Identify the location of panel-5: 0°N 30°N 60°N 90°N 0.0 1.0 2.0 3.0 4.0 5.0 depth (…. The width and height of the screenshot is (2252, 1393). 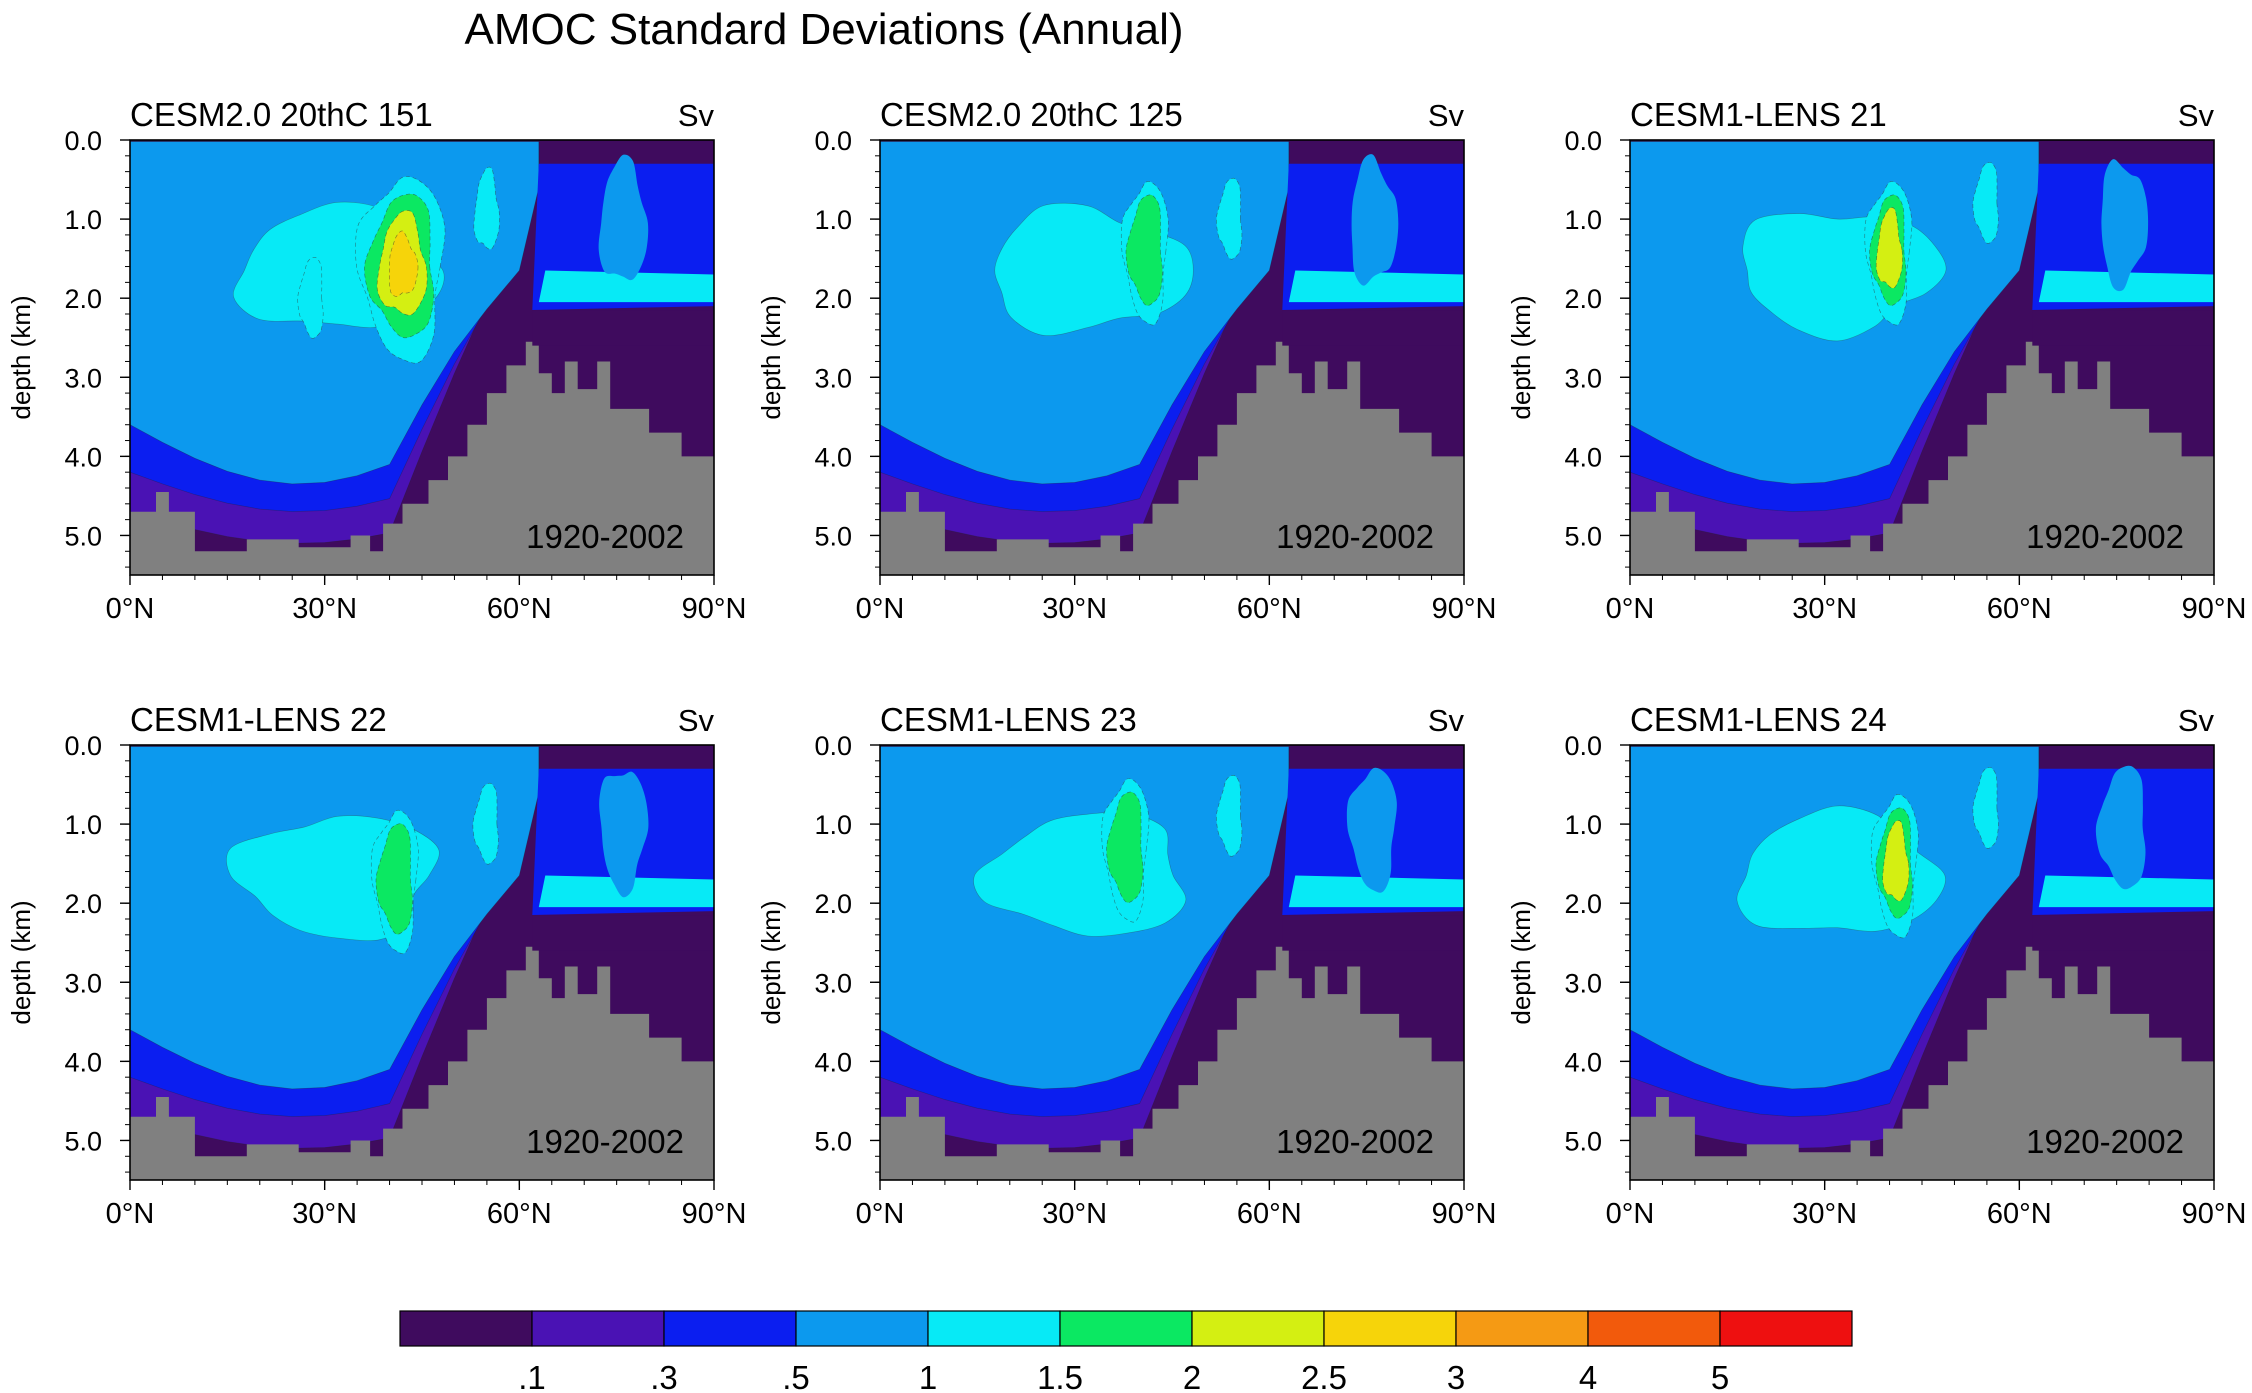
(1126, 965).